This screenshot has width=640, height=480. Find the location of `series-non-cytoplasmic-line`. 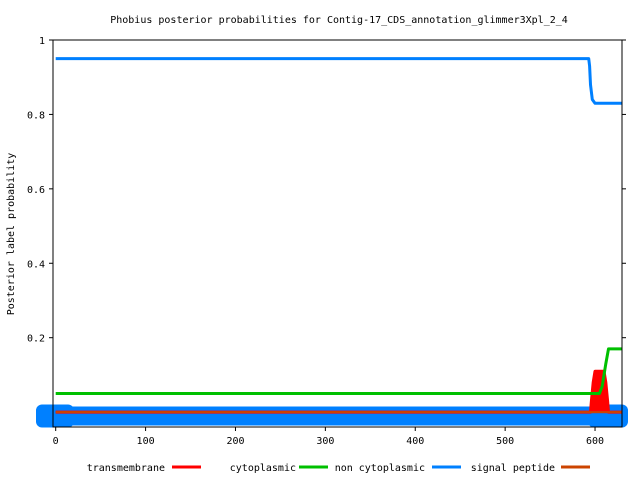

series-non-cytoplasmic-line is located at coordinates (338, 81).